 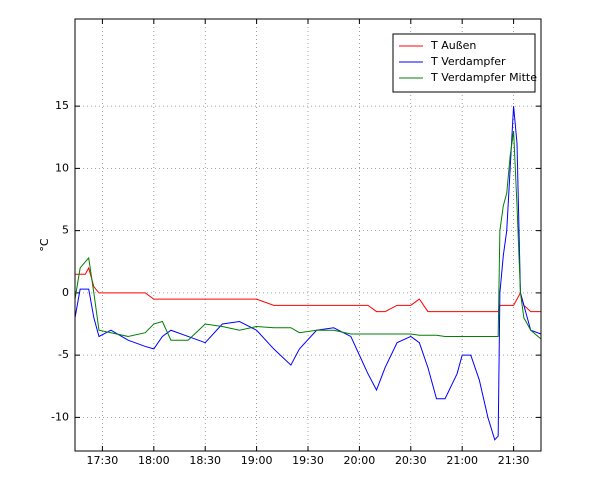 What do you see at coordinates (62, 105) in the screenshot?
I see `y-tick-label: 15` at bounding box center [62, 105].